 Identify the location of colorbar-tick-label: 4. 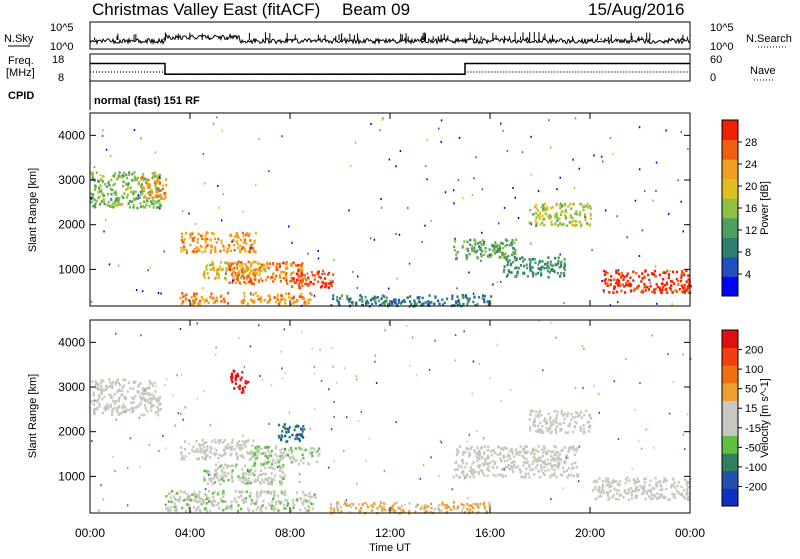
(748, 275).